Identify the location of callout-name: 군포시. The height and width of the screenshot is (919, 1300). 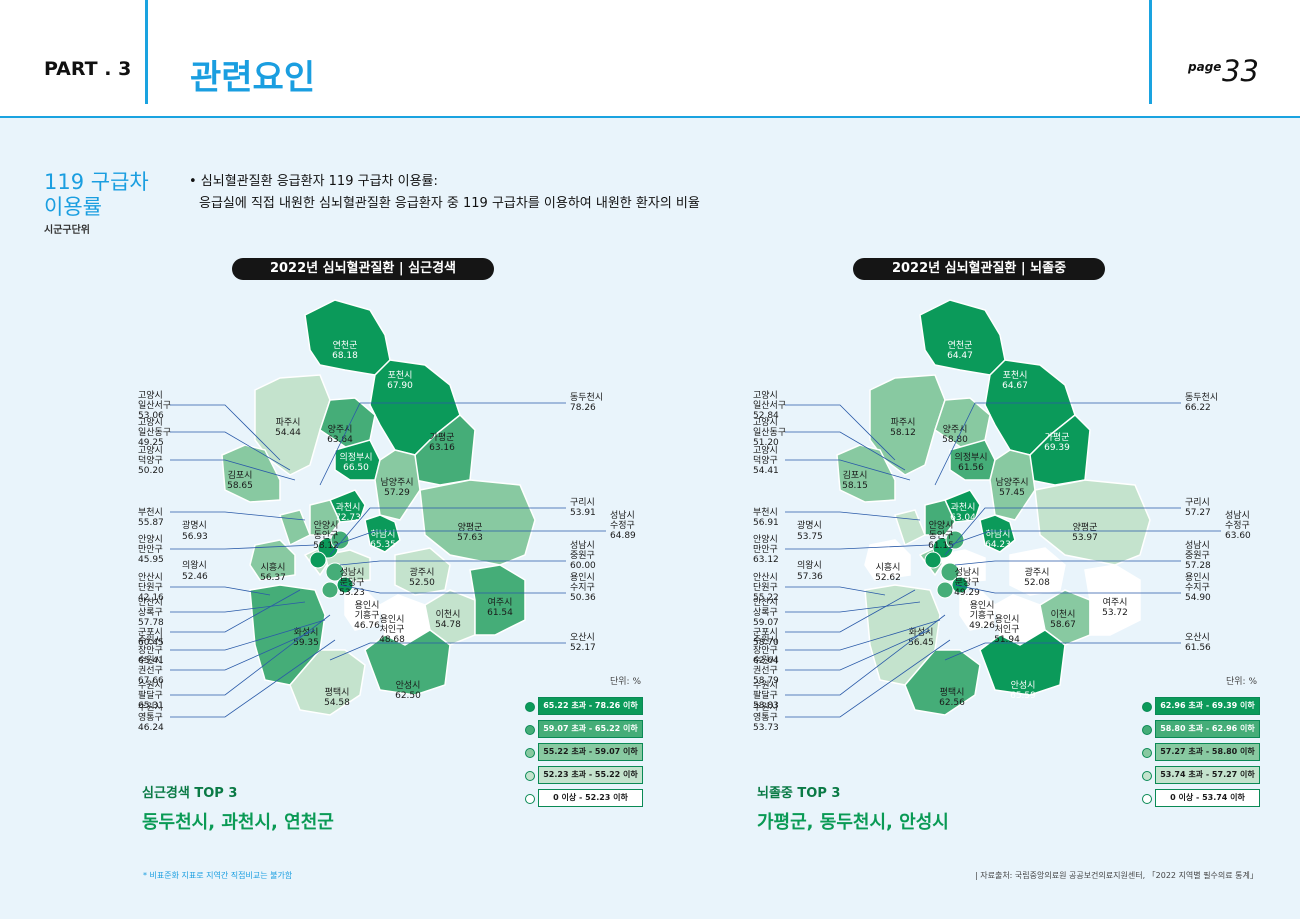
(765, 632).